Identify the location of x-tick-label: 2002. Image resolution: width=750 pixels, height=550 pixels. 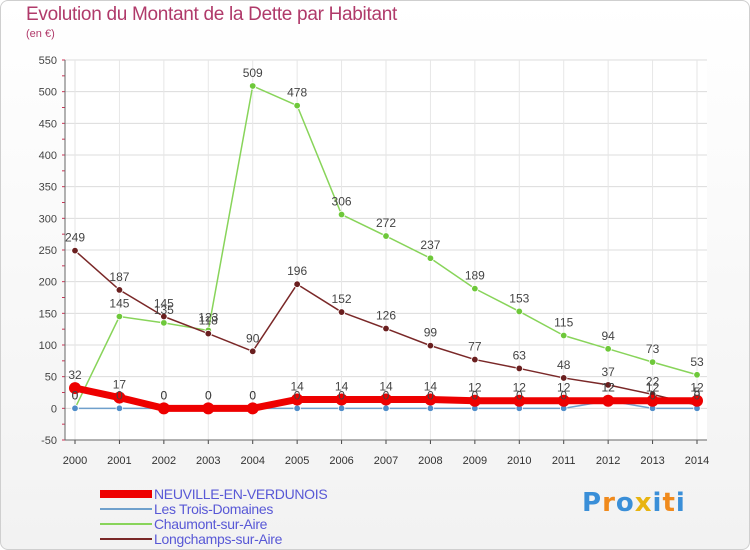
(164, 461).